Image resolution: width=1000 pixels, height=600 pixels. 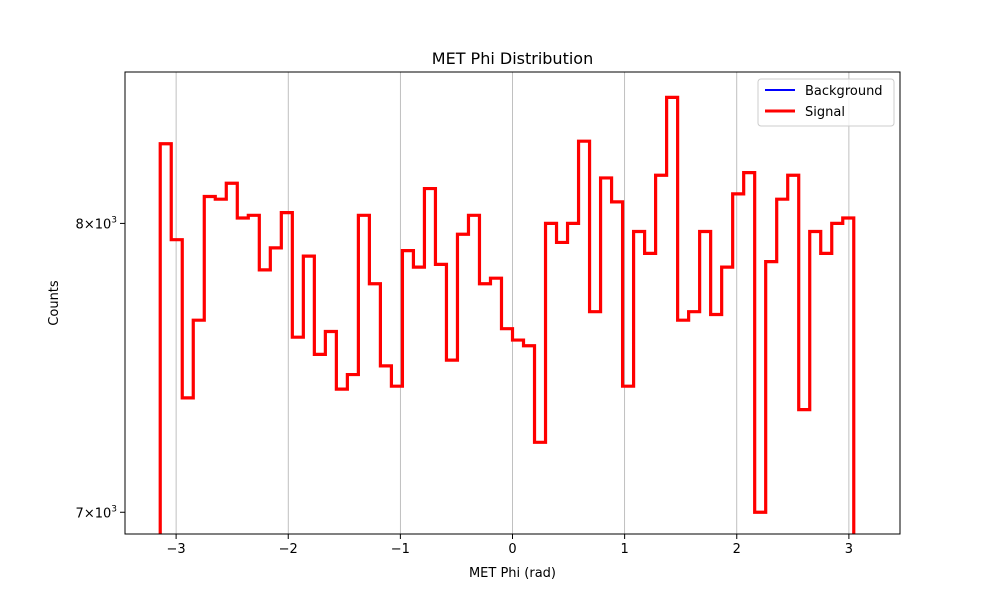 I want to click on legend-label-background: Background, so click(x=844, y=91).